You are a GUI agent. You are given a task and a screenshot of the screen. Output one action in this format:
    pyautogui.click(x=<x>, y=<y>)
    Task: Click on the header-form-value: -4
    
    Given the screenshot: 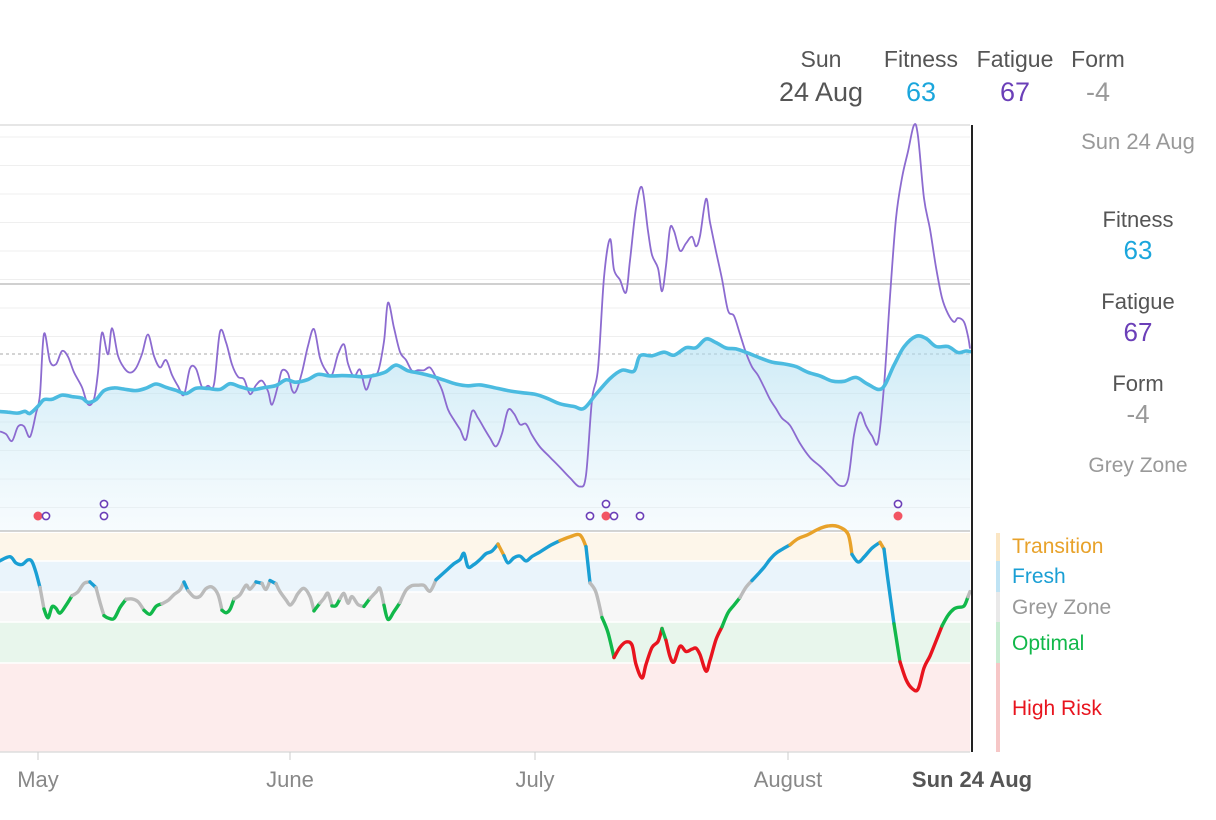 What is the action you would take?
    pyautogui.click(x=1097, y=92)
    